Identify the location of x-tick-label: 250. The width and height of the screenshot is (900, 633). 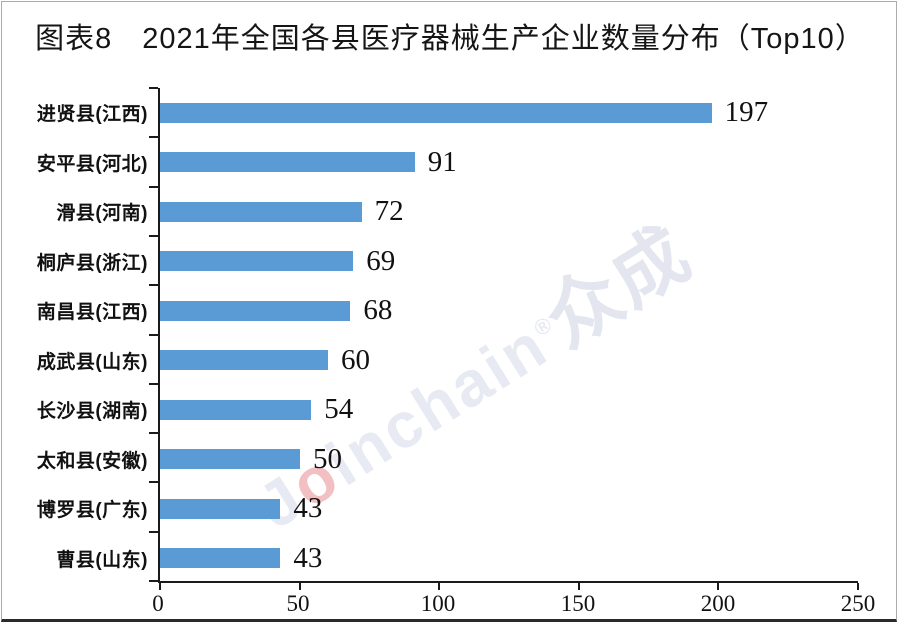
(858, 603).